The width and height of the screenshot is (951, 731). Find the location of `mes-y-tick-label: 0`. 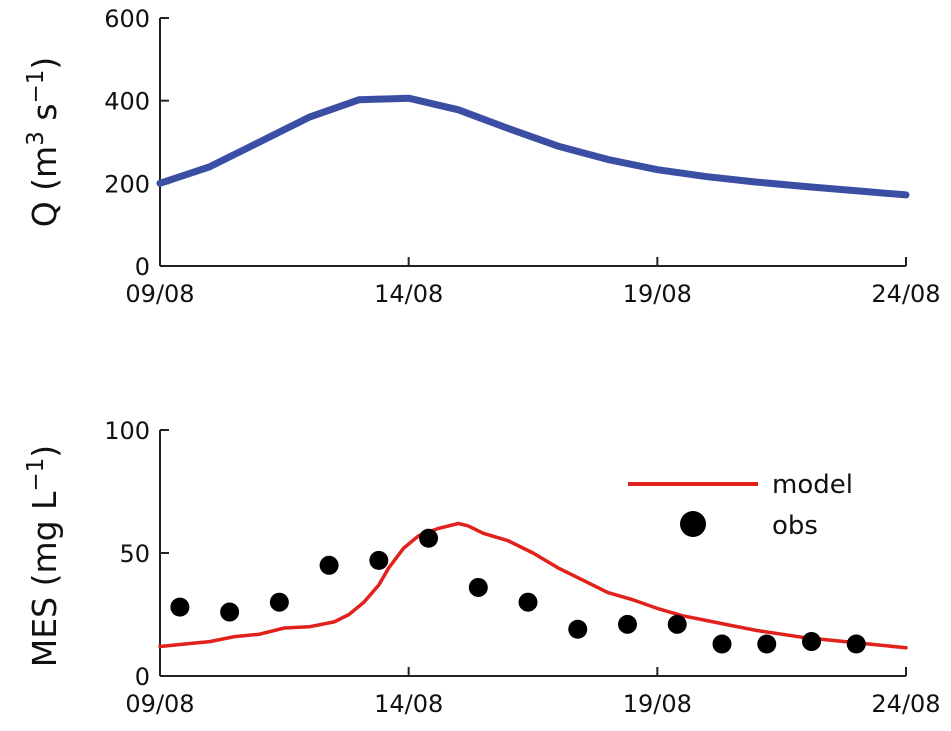

mes-y-tick-label: 0 is located at coordinates (142, 677).